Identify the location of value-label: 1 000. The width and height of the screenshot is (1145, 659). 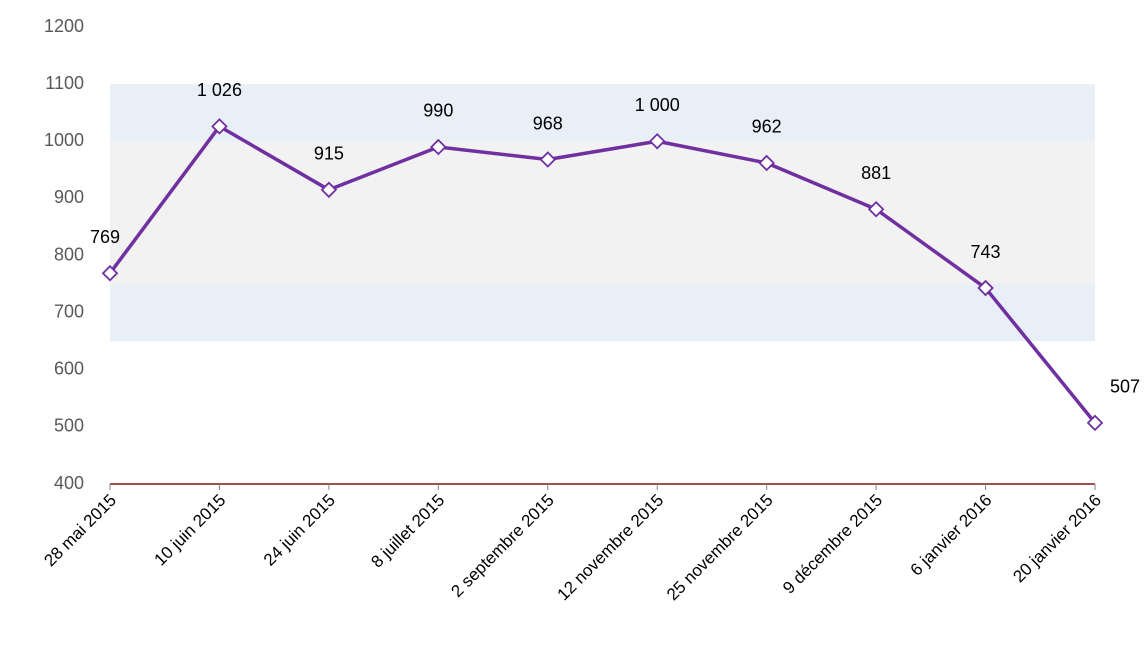
(657, 105).